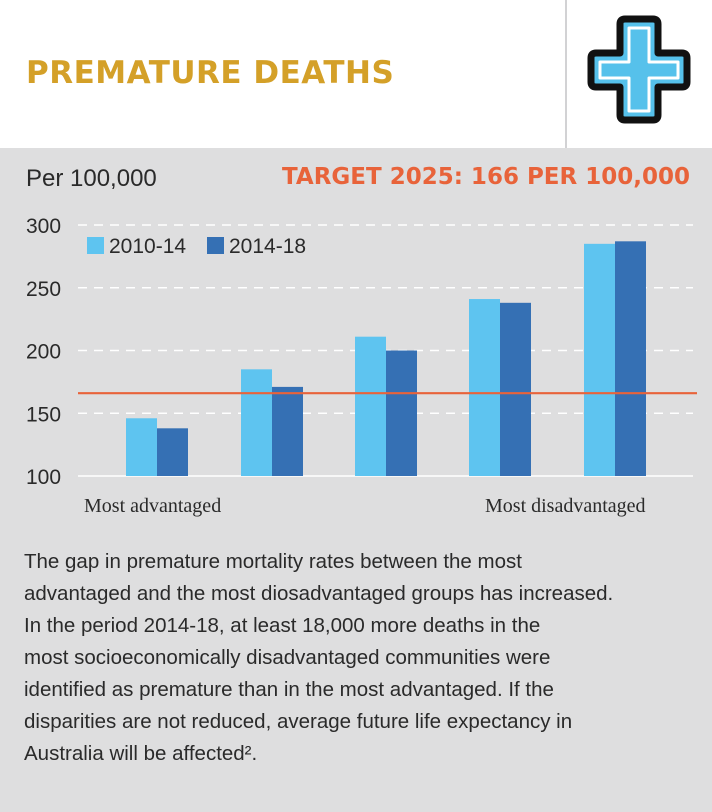 This screenshot has height=812, width=712. Describe the element at coordinates (566, 74) in the screenshot. I see `header-divider` at that location.